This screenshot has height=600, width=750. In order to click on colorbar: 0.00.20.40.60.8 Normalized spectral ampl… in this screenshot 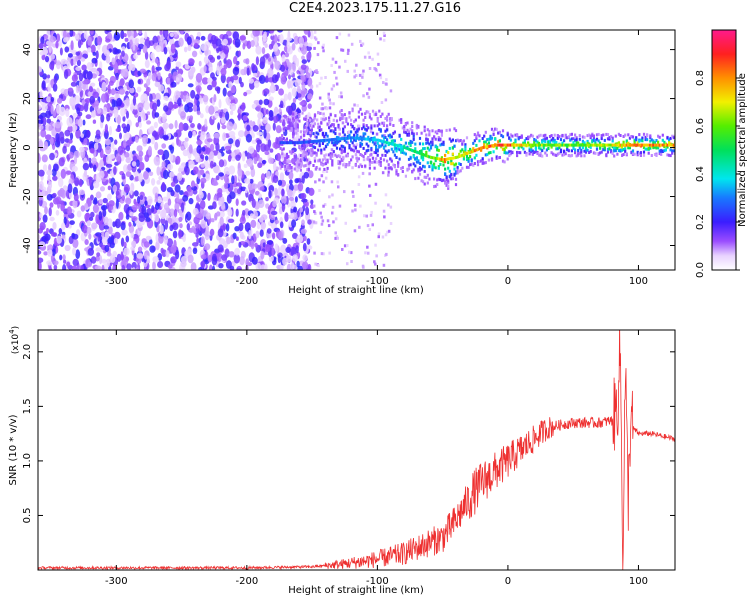, I will do `click(721, 153)`.